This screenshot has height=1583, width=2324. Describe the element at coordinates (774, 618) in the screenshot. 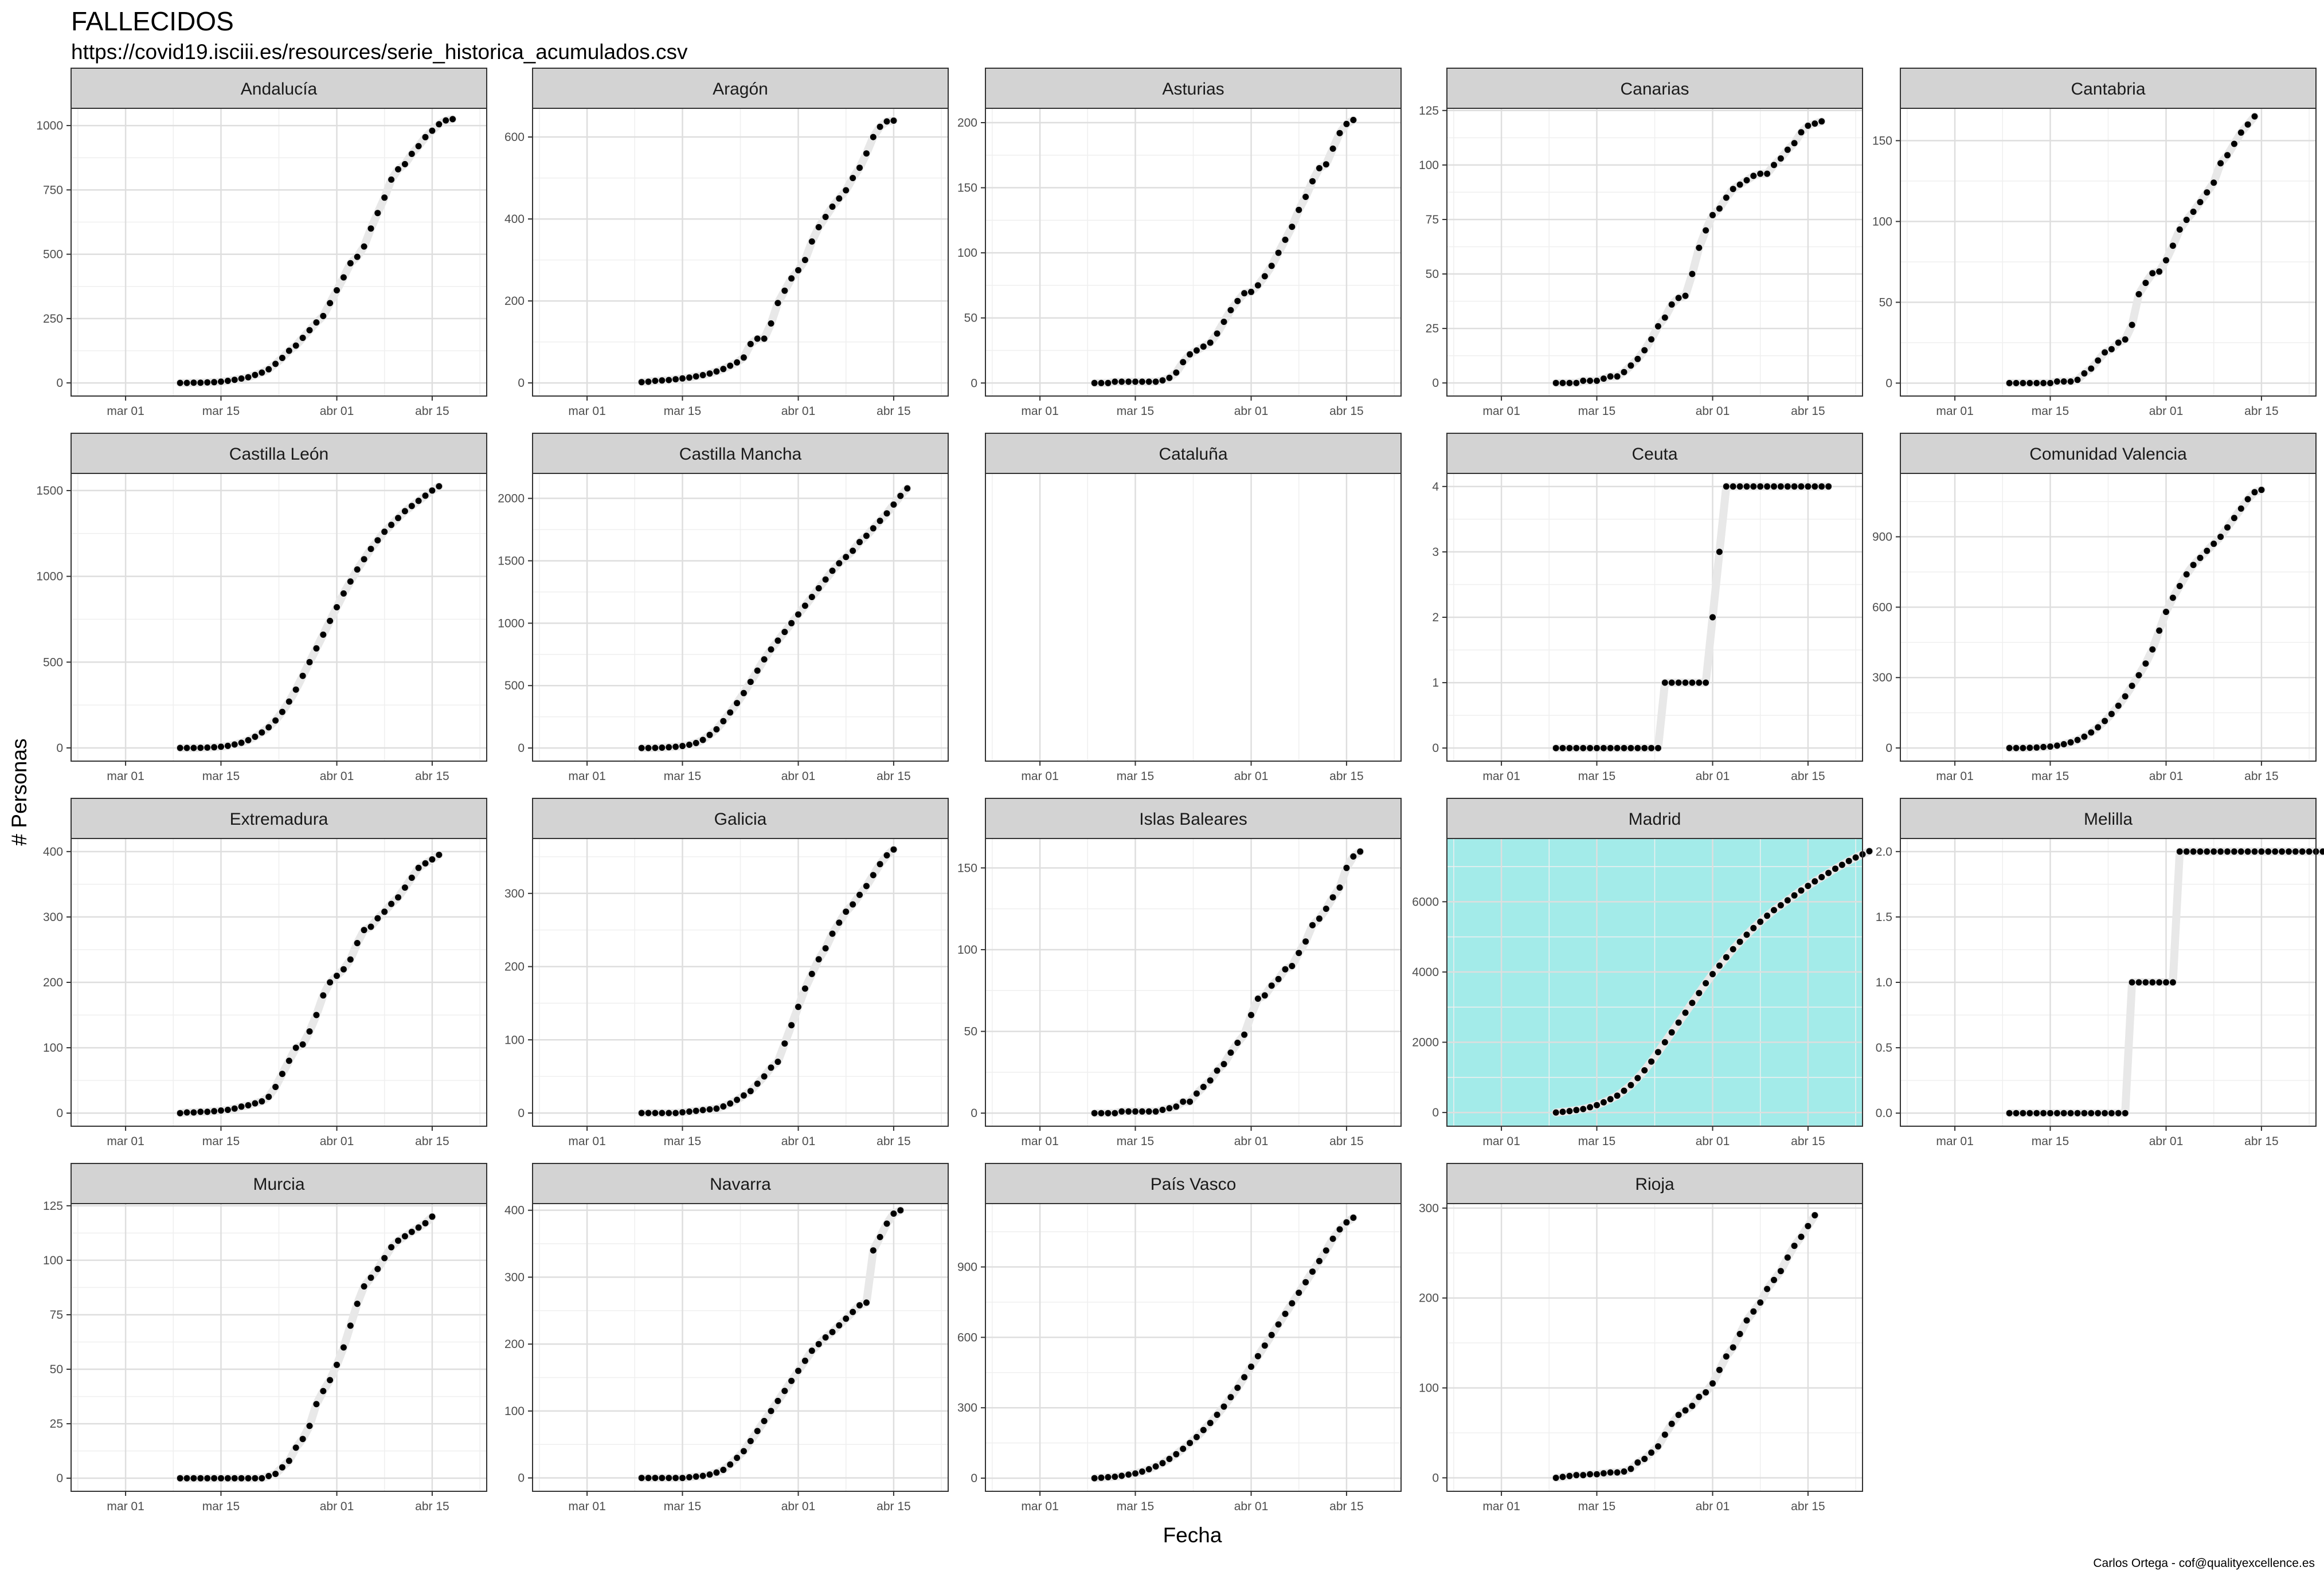

I see `smooth-line-castilla-mancha` at that location.